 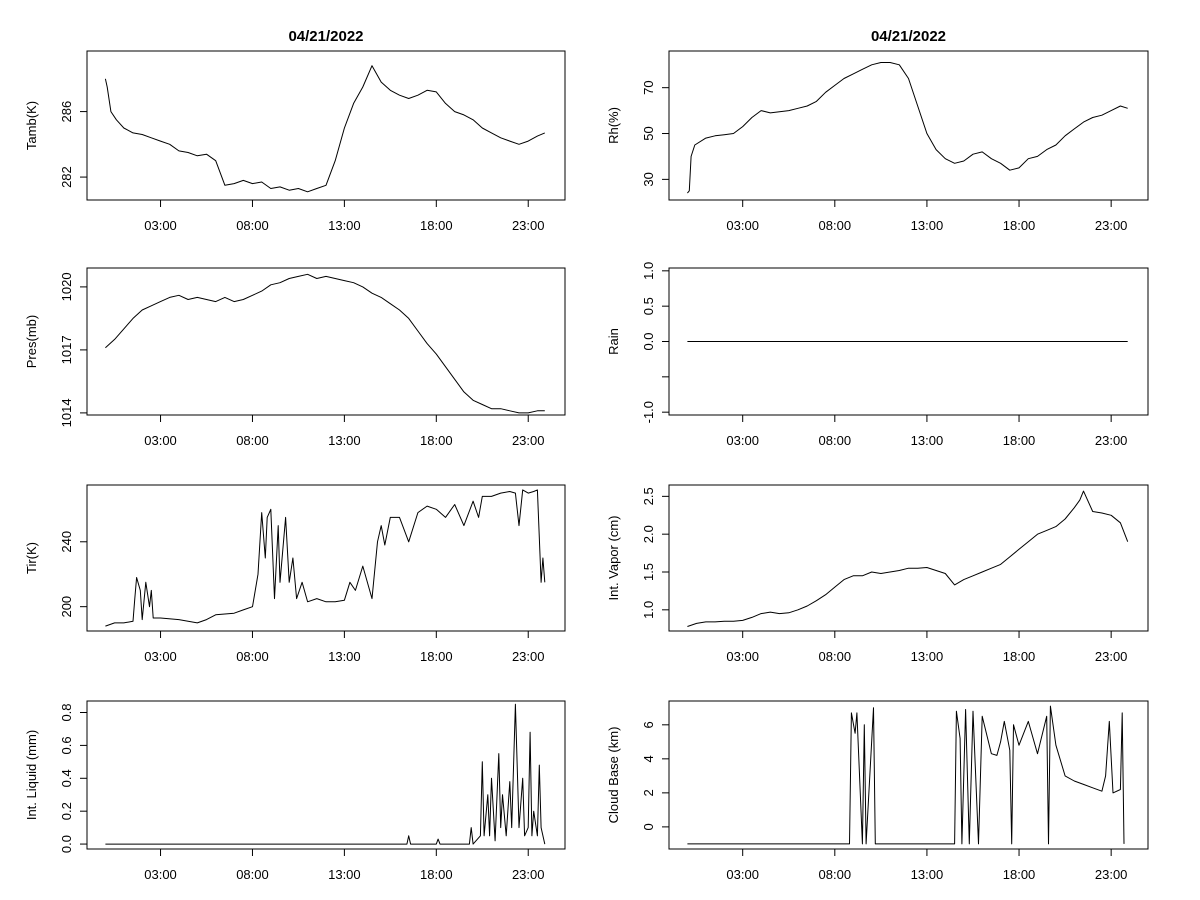 What do you see at coordinates (31, 775) in the screenshot?
I see `y-axis-label: Int. Liquid (mm)` at bounding box center [31, 775].